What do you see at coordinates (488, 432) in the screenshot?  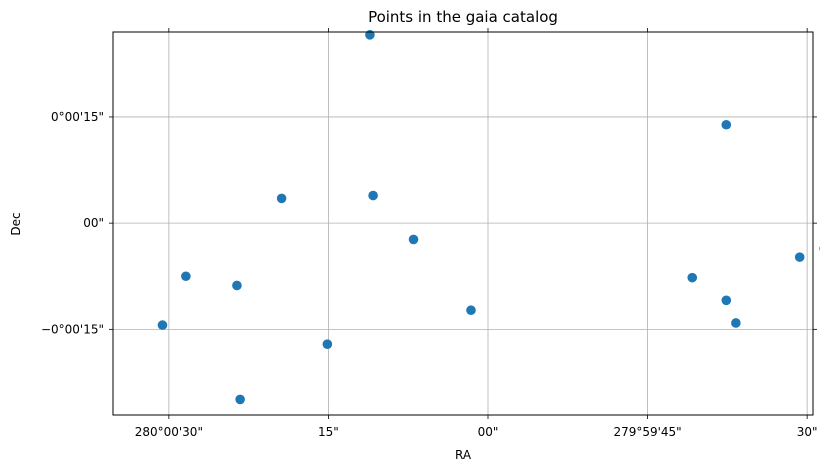 I see `x-tick-label: 00"` at bounding box center [488, 432].